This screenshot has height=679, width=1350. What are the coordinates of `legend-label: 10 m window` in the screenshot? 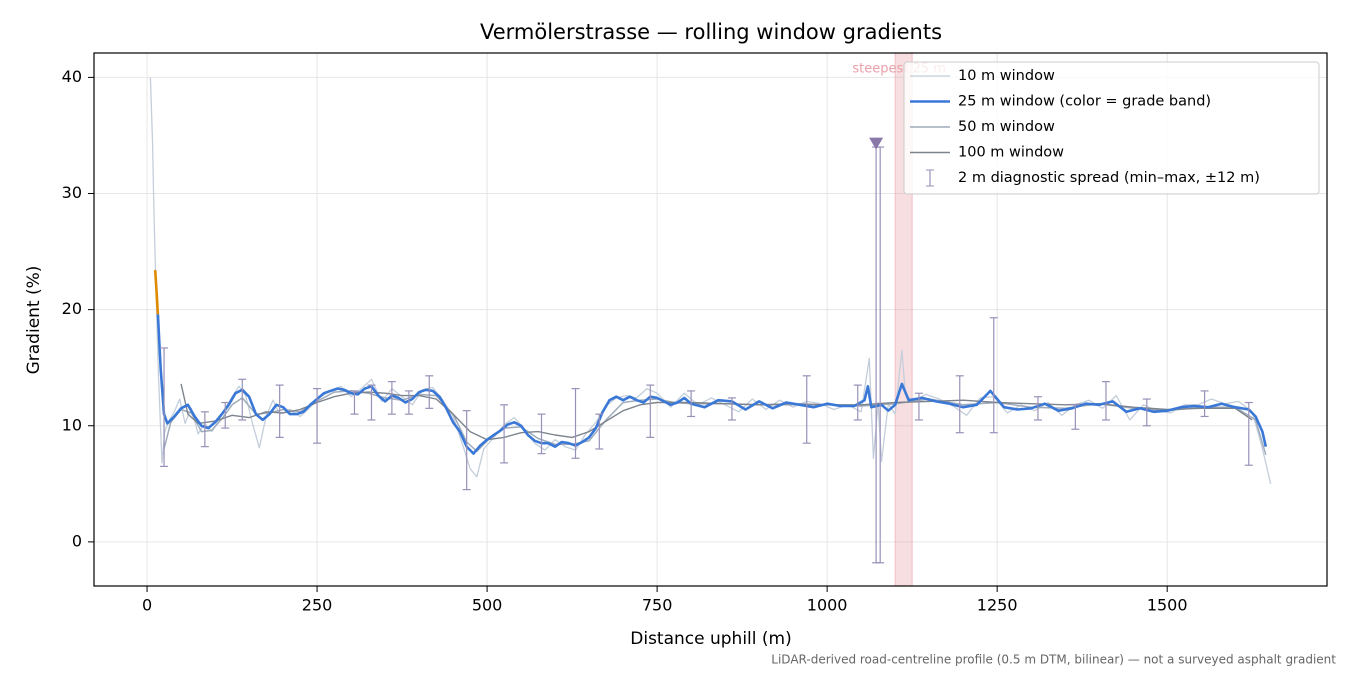 It's located at (1006, 76).